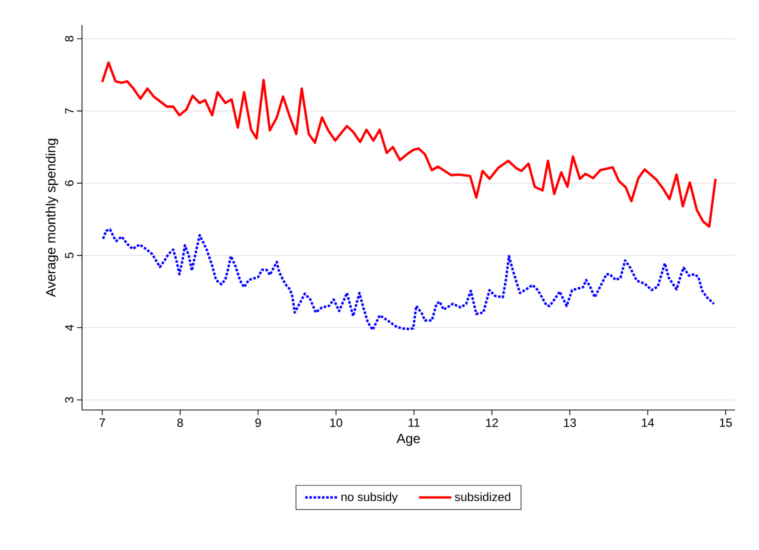 Image resolution: width=759 pixels, height=550 pixels. I want to click on x-tick-label: 11, so click(414, 422).